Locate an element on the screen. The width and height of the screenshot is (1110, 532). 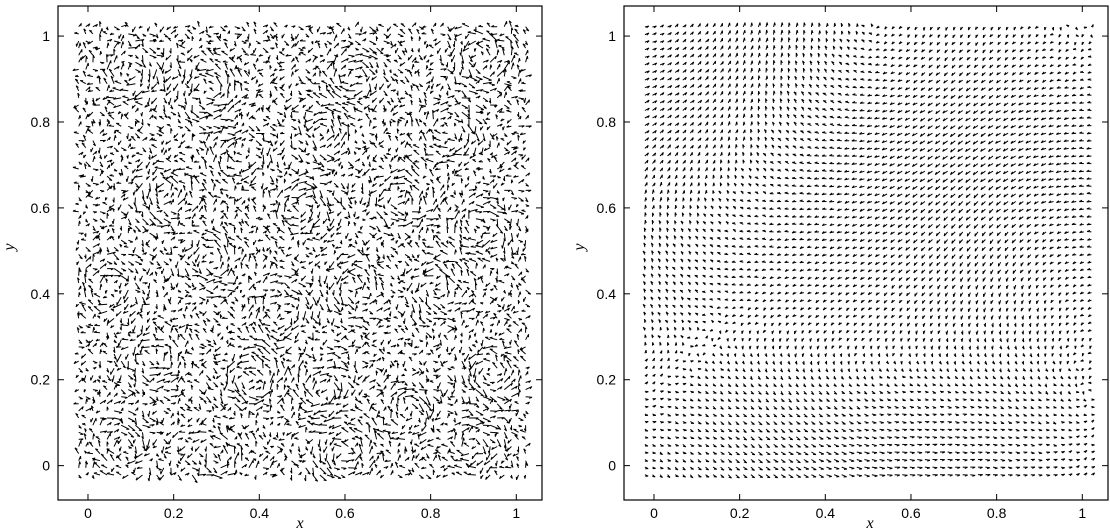
left-x-axis-label: x is located at coordinates (299, 523).